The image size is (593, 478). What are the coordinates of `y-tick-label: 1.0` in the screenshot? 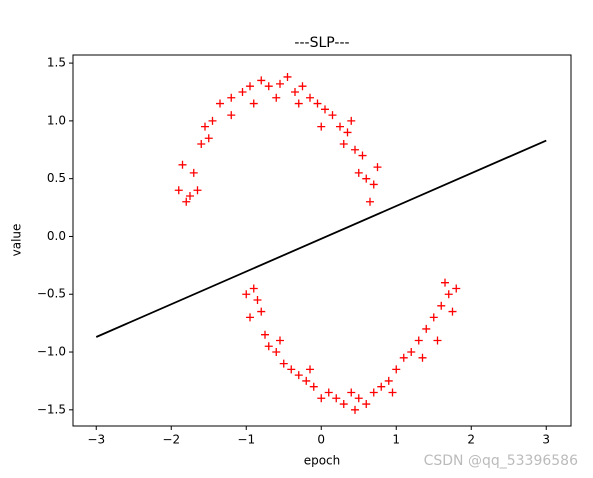 It's located at (56, 120).